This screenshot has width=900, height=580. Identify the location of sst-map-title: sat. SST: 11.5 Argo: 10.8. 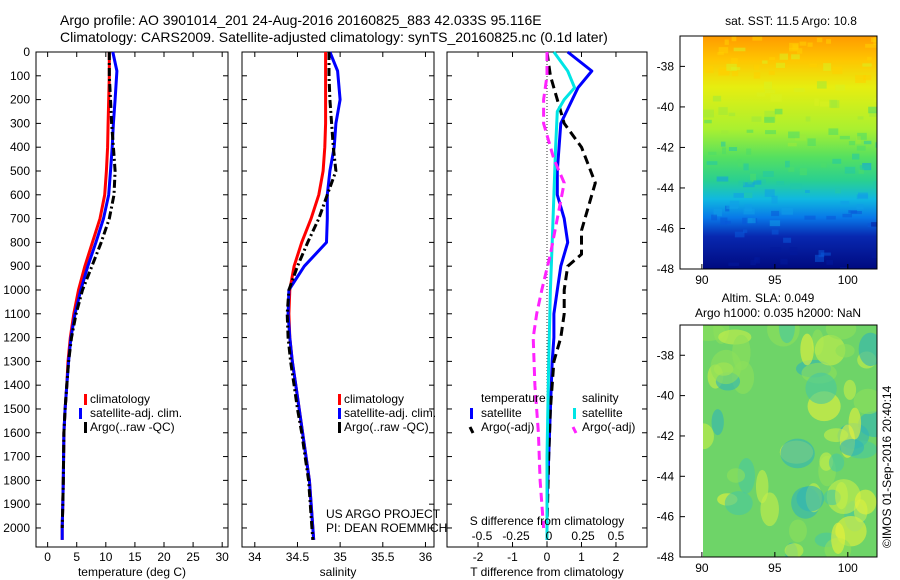
(791, 21).